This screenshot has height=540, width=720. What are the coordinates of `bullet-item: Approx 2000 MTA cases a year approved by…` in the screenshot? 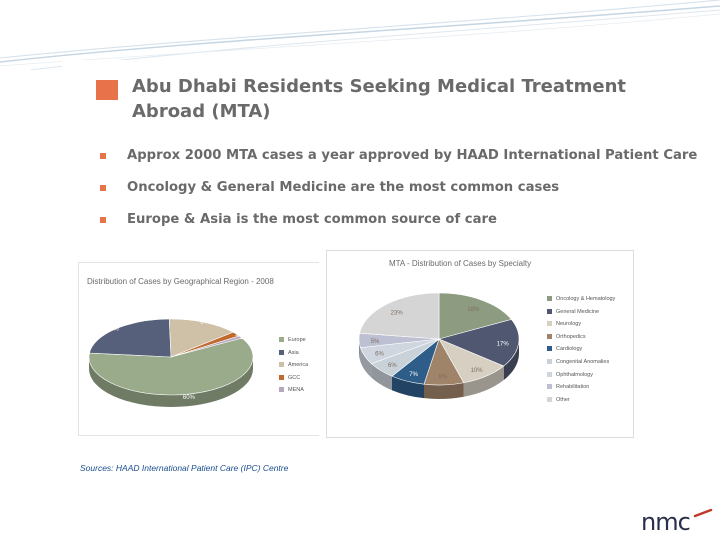 It's located at (398, 162).